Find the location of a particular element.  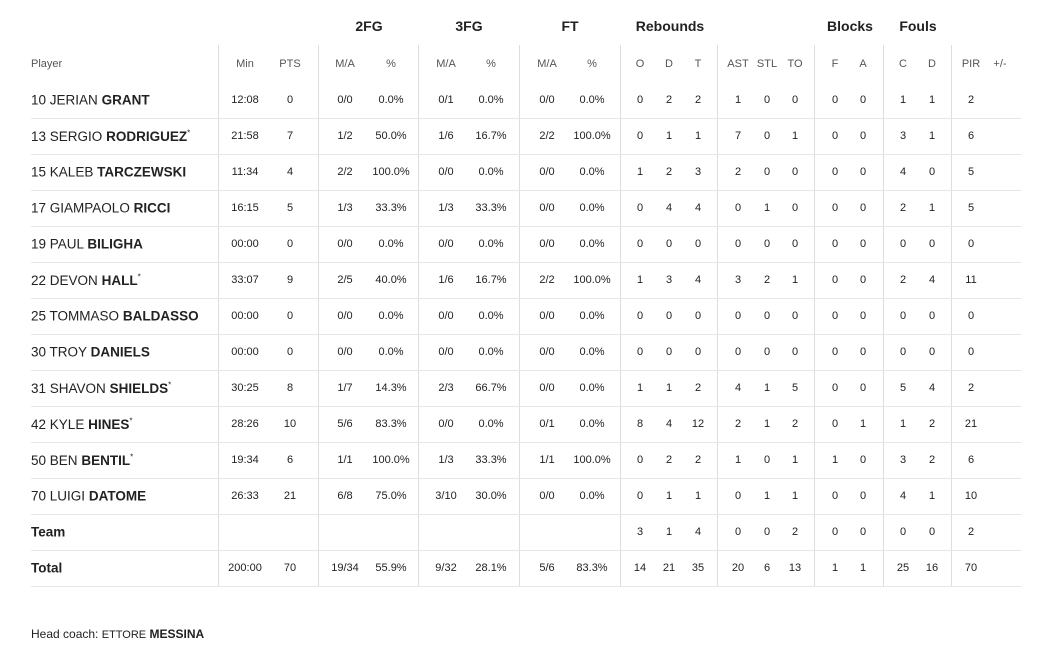

stat-cell: 20 is located at coordinates (738, 568).